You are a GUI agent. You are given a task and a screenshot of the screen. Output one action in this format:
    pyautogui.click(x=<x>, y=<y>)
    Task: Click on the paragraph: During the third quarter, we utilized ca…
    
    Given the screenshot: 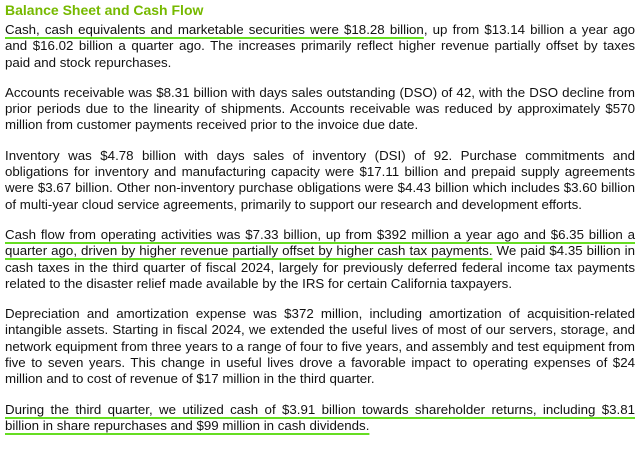 What is the action you would take?
    pyautogui.click(x=320, y=418)
    